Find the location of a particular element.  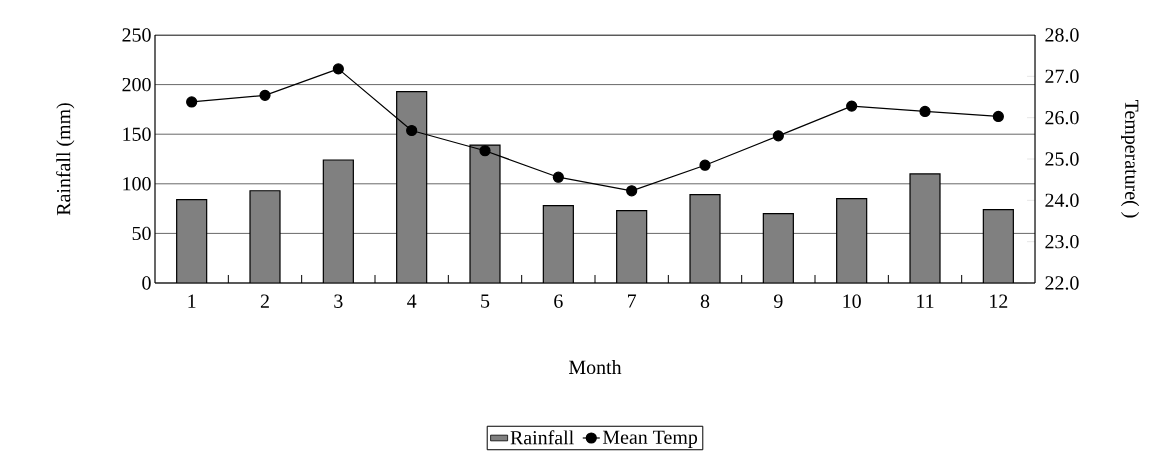

x-tick-label: 3 is located at coordinates (338, 301).